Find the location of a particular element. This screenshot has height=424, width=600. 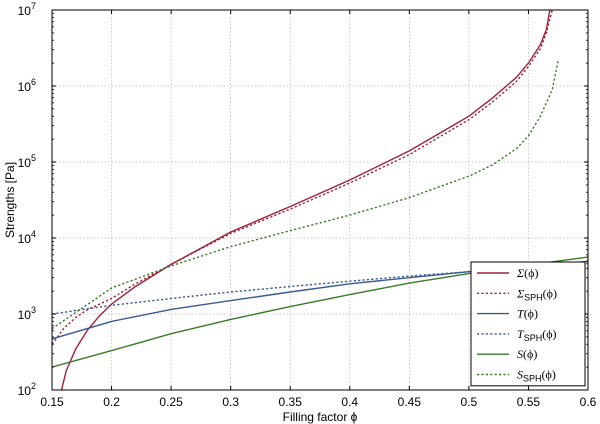

x-tick-label: 0.4 is located at coordinates (349, 402).